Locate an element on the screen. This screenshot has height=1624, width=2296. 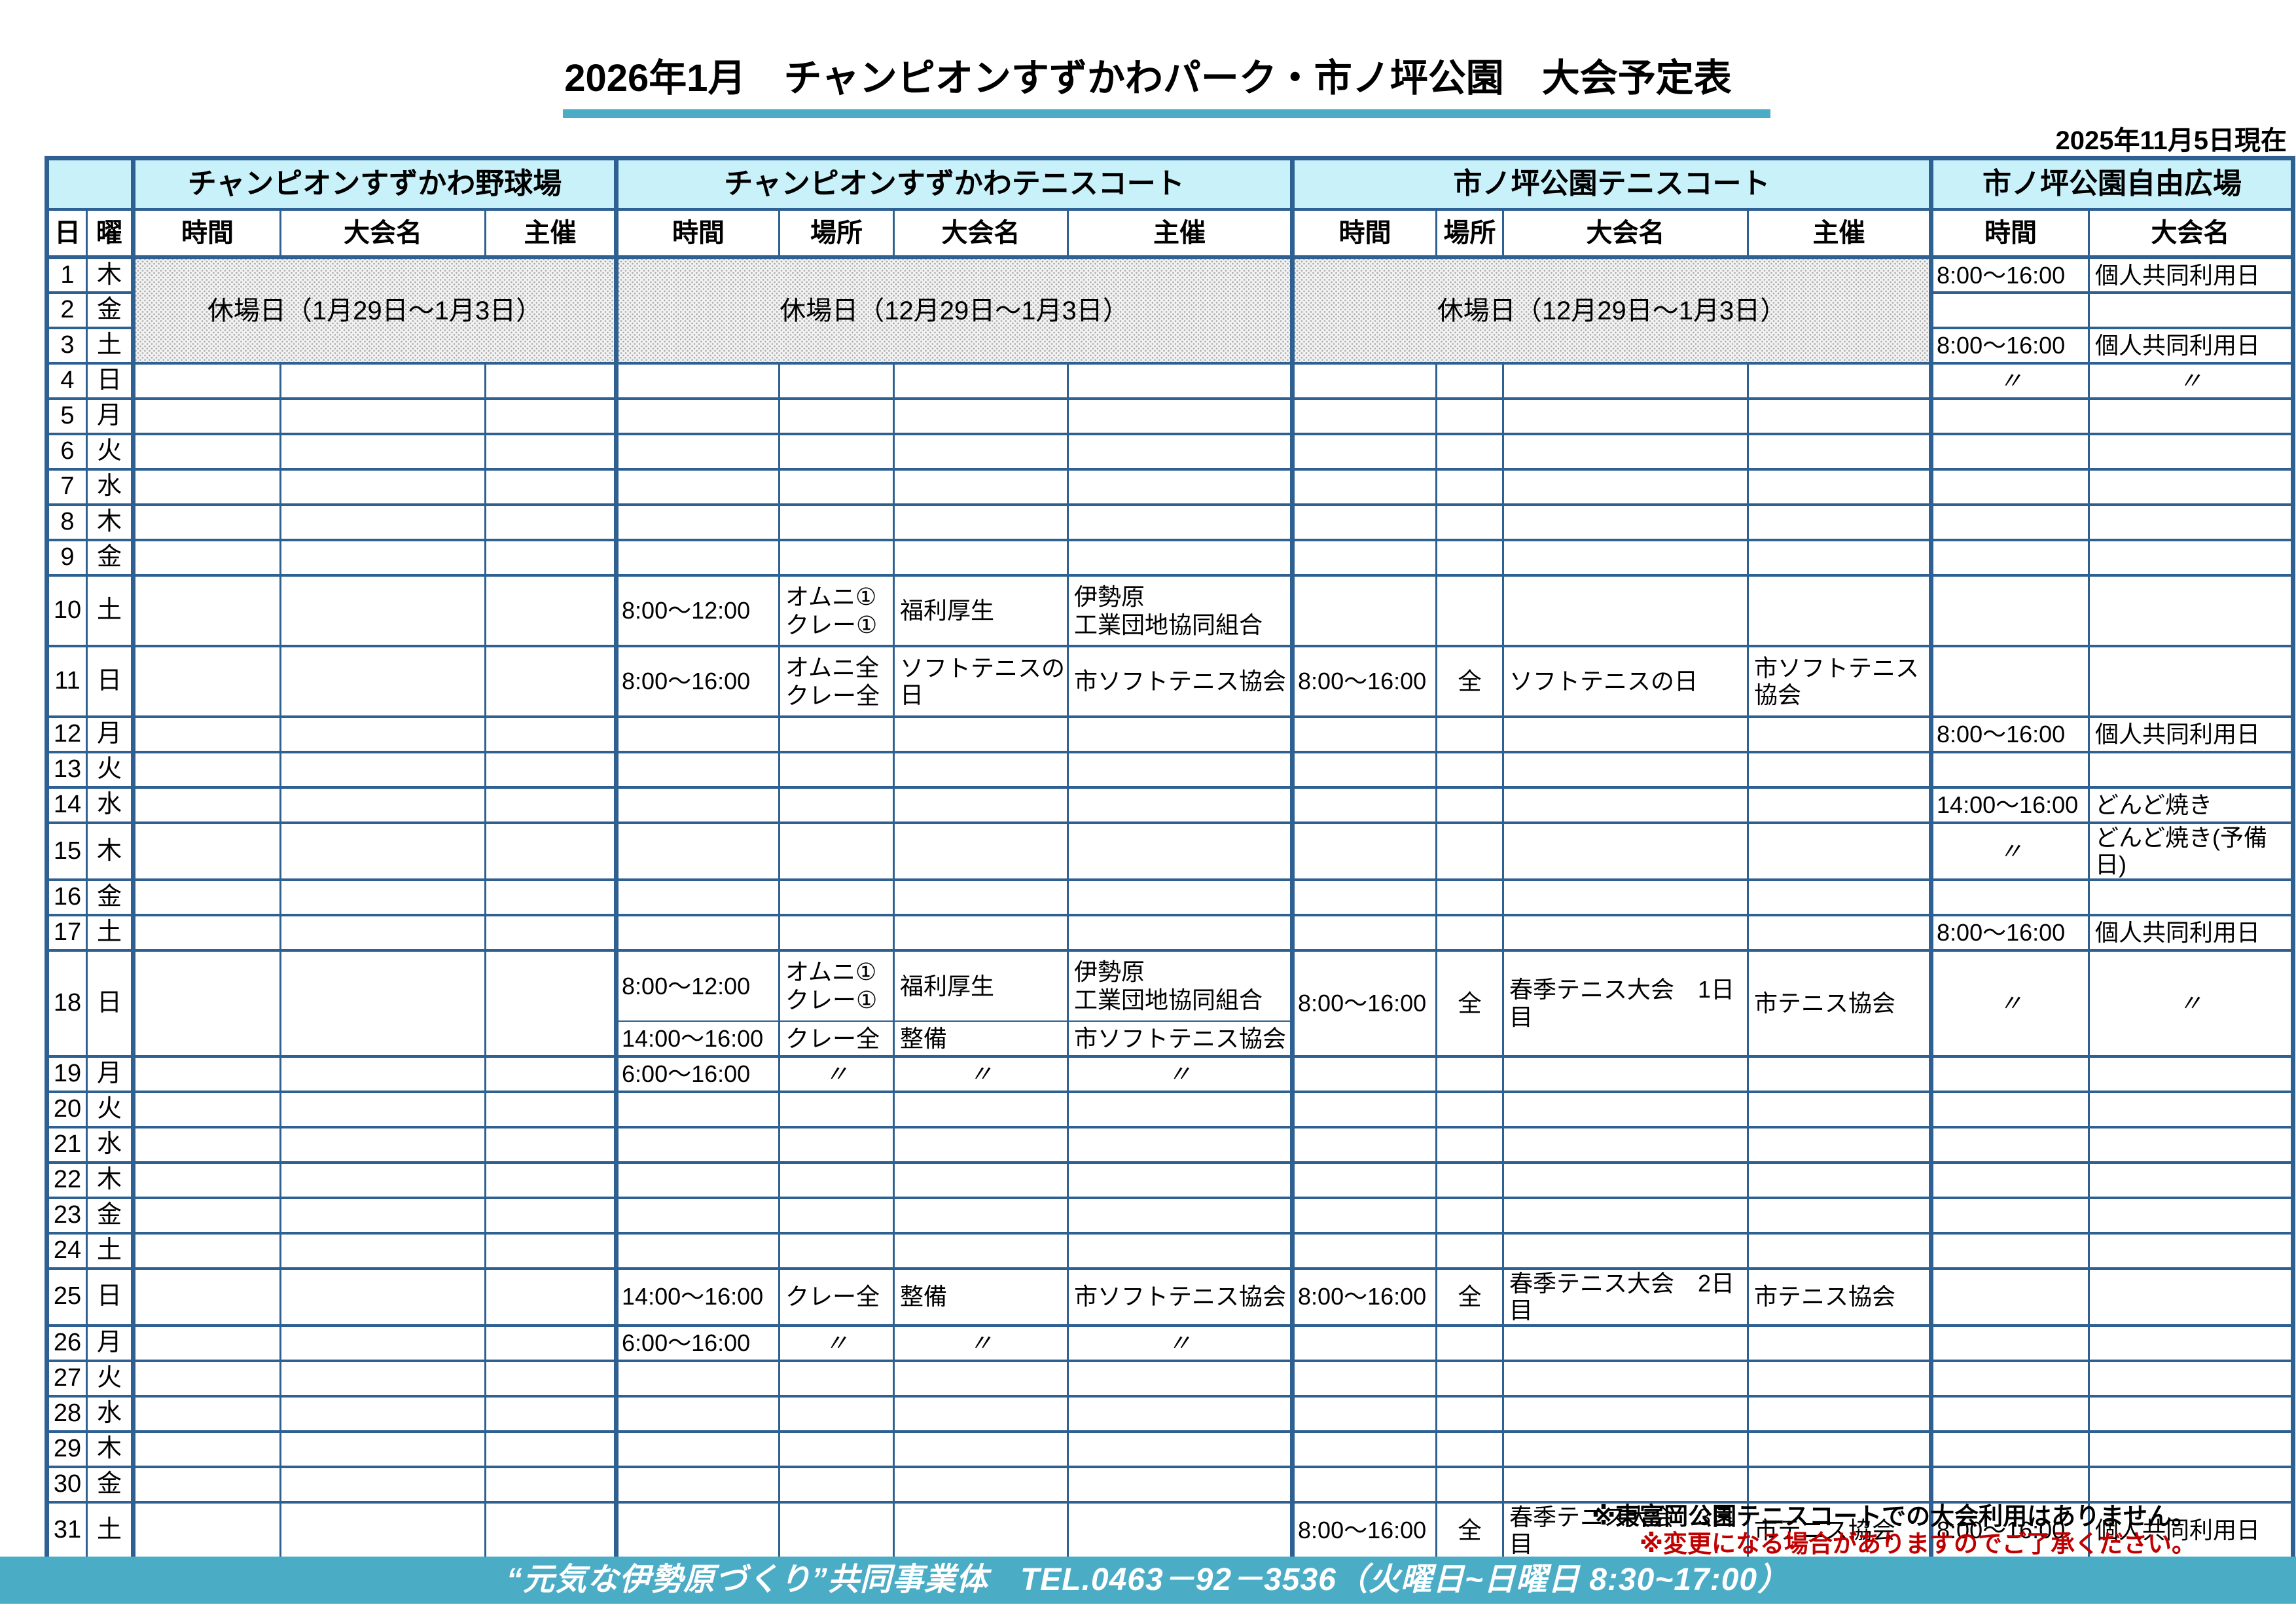
tennis-place-cell: 〃 is located at coordinates (836, 1343).